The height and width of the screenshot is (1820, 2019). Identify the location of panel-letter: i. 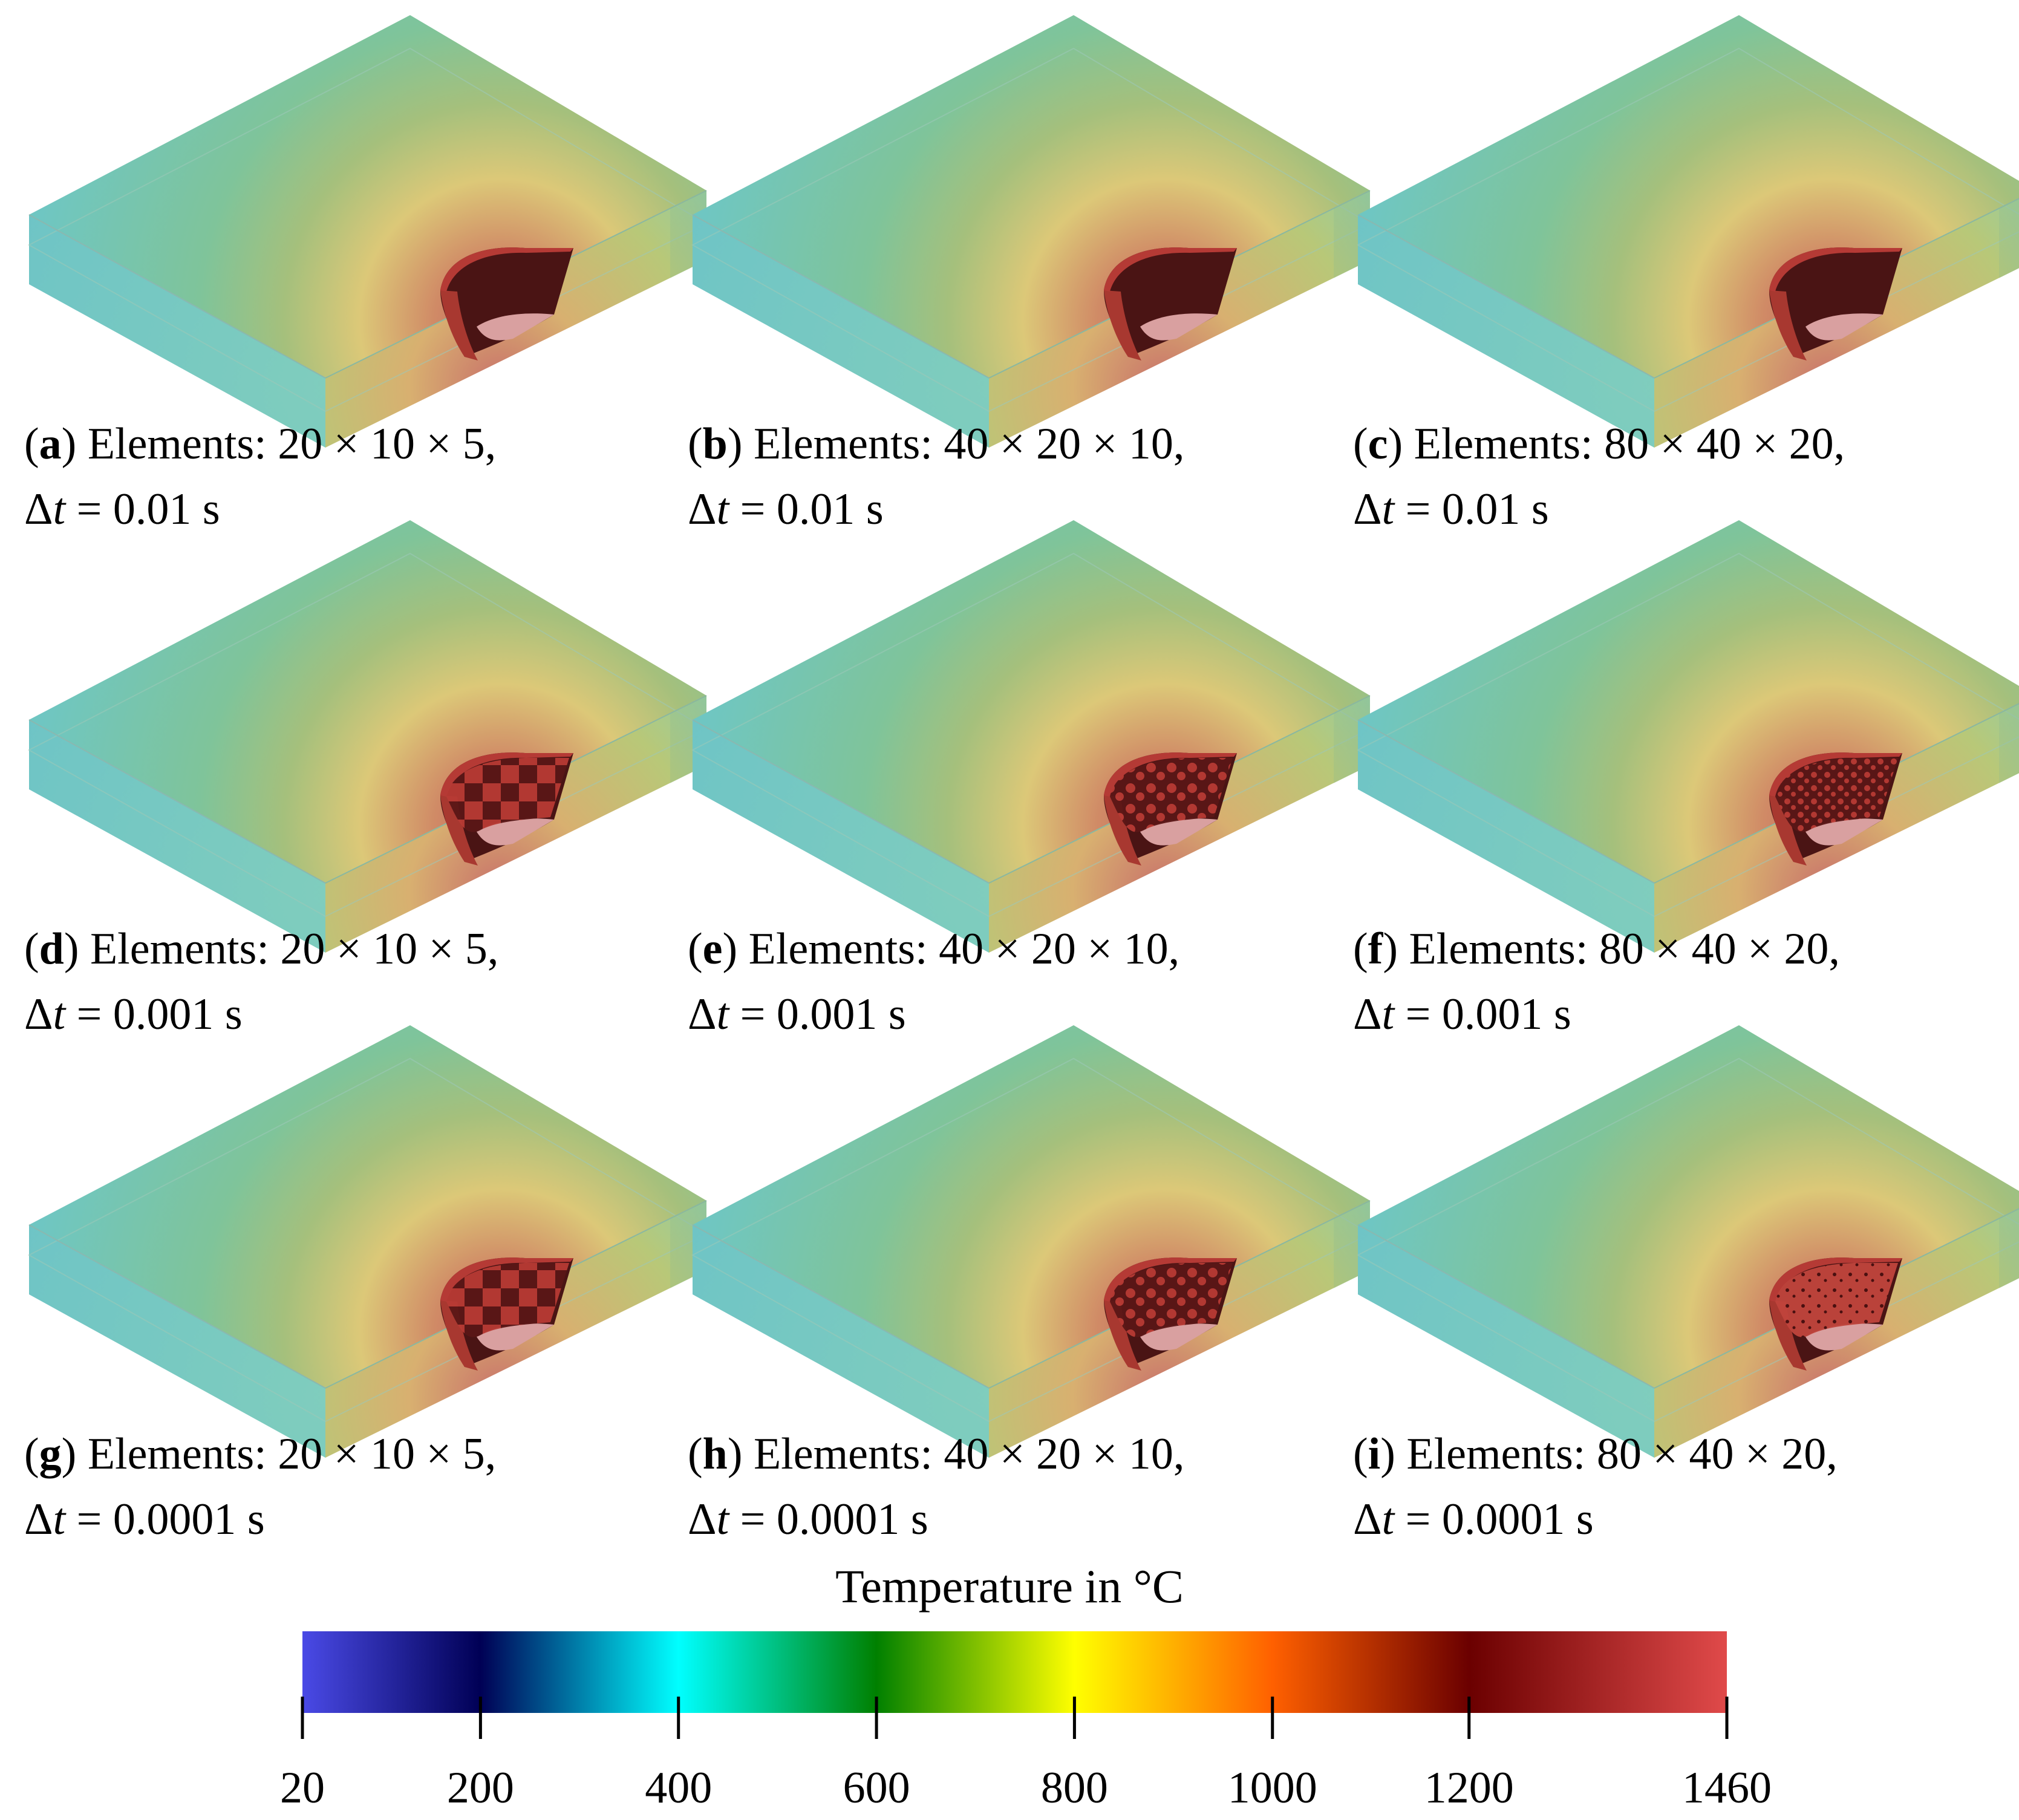
(1374, 1454).